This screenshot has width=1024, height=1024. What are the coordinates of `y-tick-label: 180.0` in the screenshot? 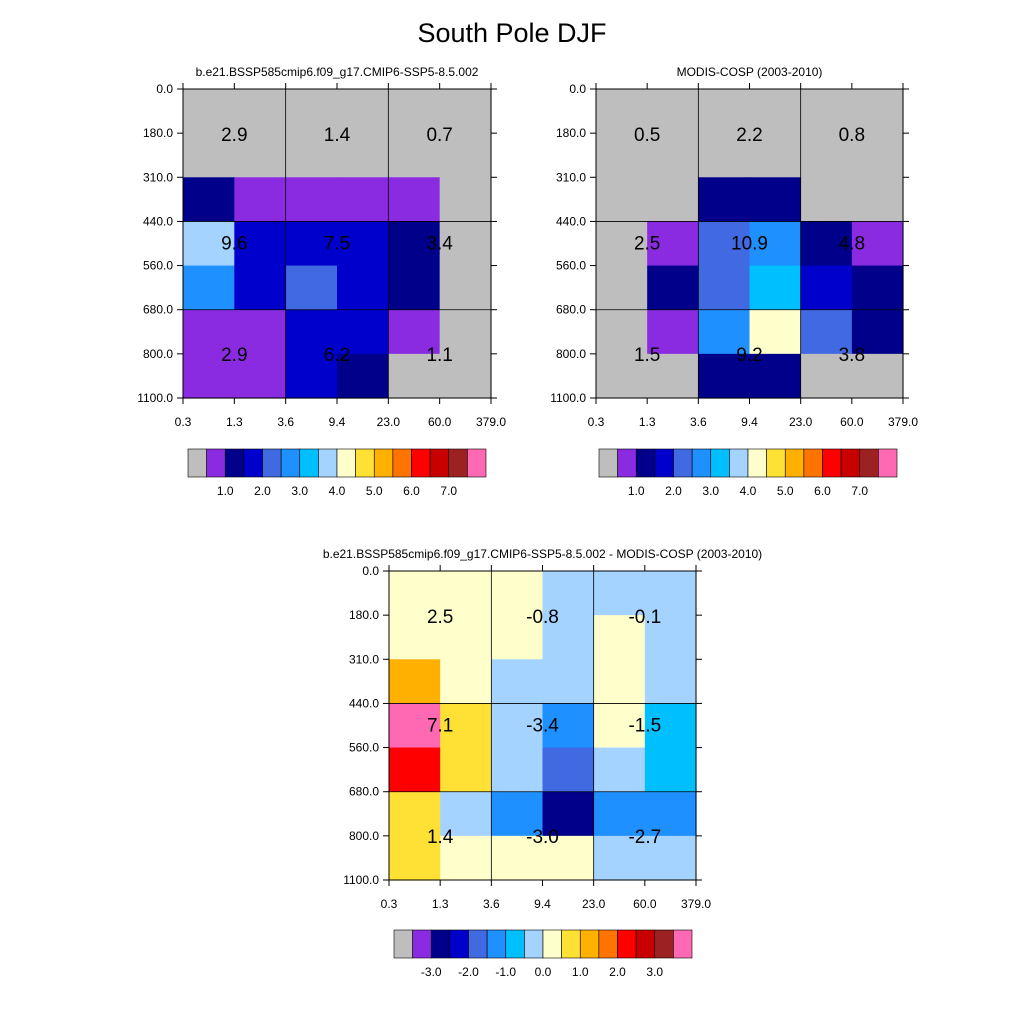 It's located at (158, 133).